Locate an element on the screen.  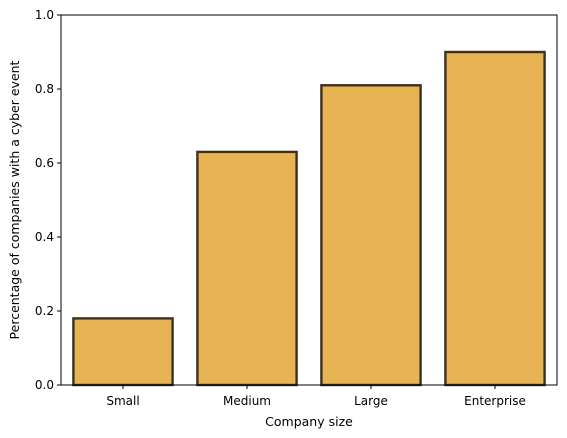
y-tick-label: 0.0 is located at coordinates (44, 385).